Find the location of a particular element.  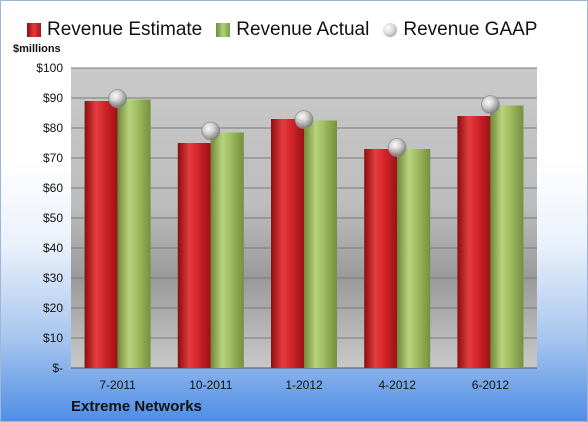

legend-label-estimate: Revenue Estimate is located at coordinates (125, 29).